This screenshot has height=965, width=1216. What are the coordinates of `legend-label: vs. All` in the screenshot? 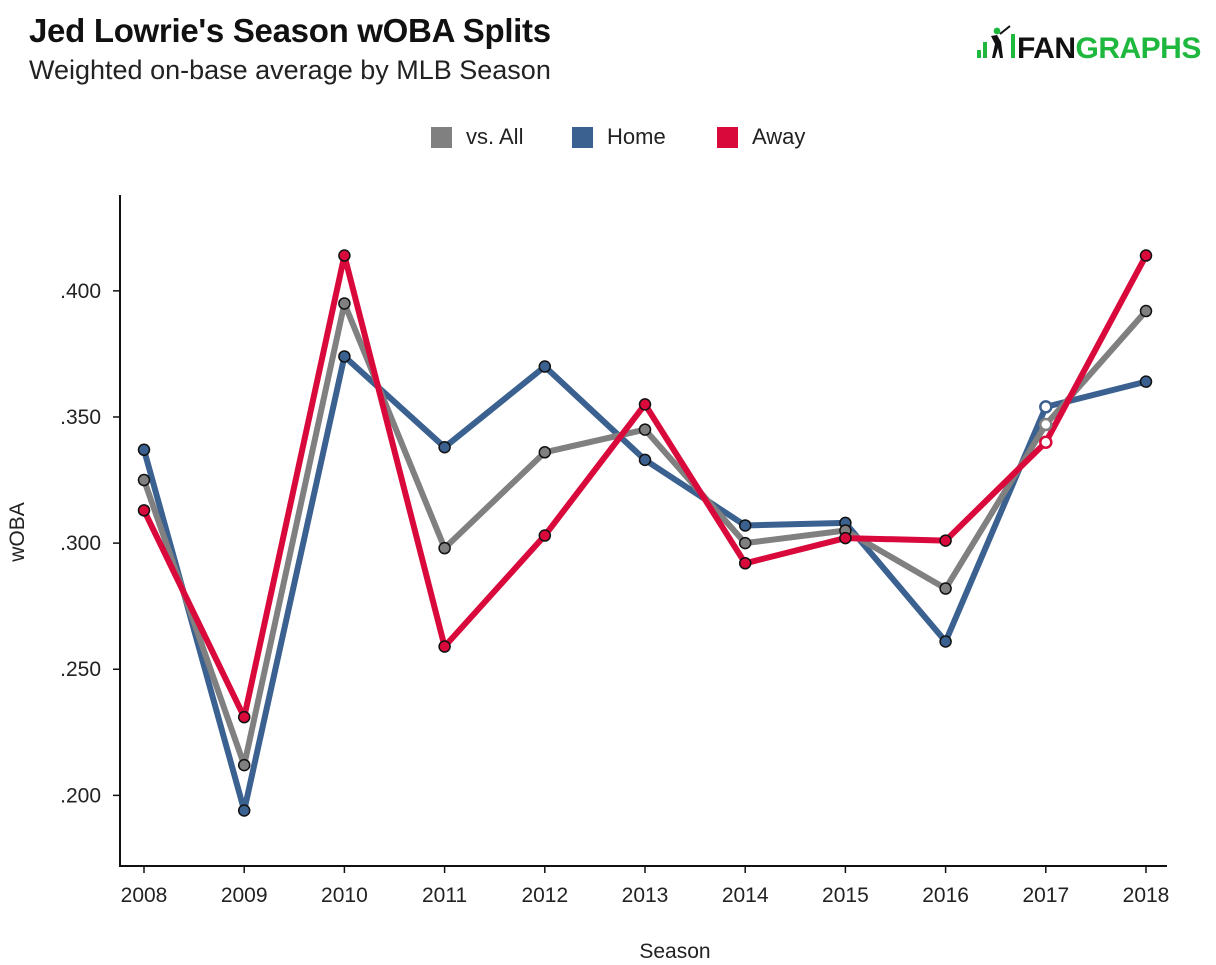 It's located at (495, 136).